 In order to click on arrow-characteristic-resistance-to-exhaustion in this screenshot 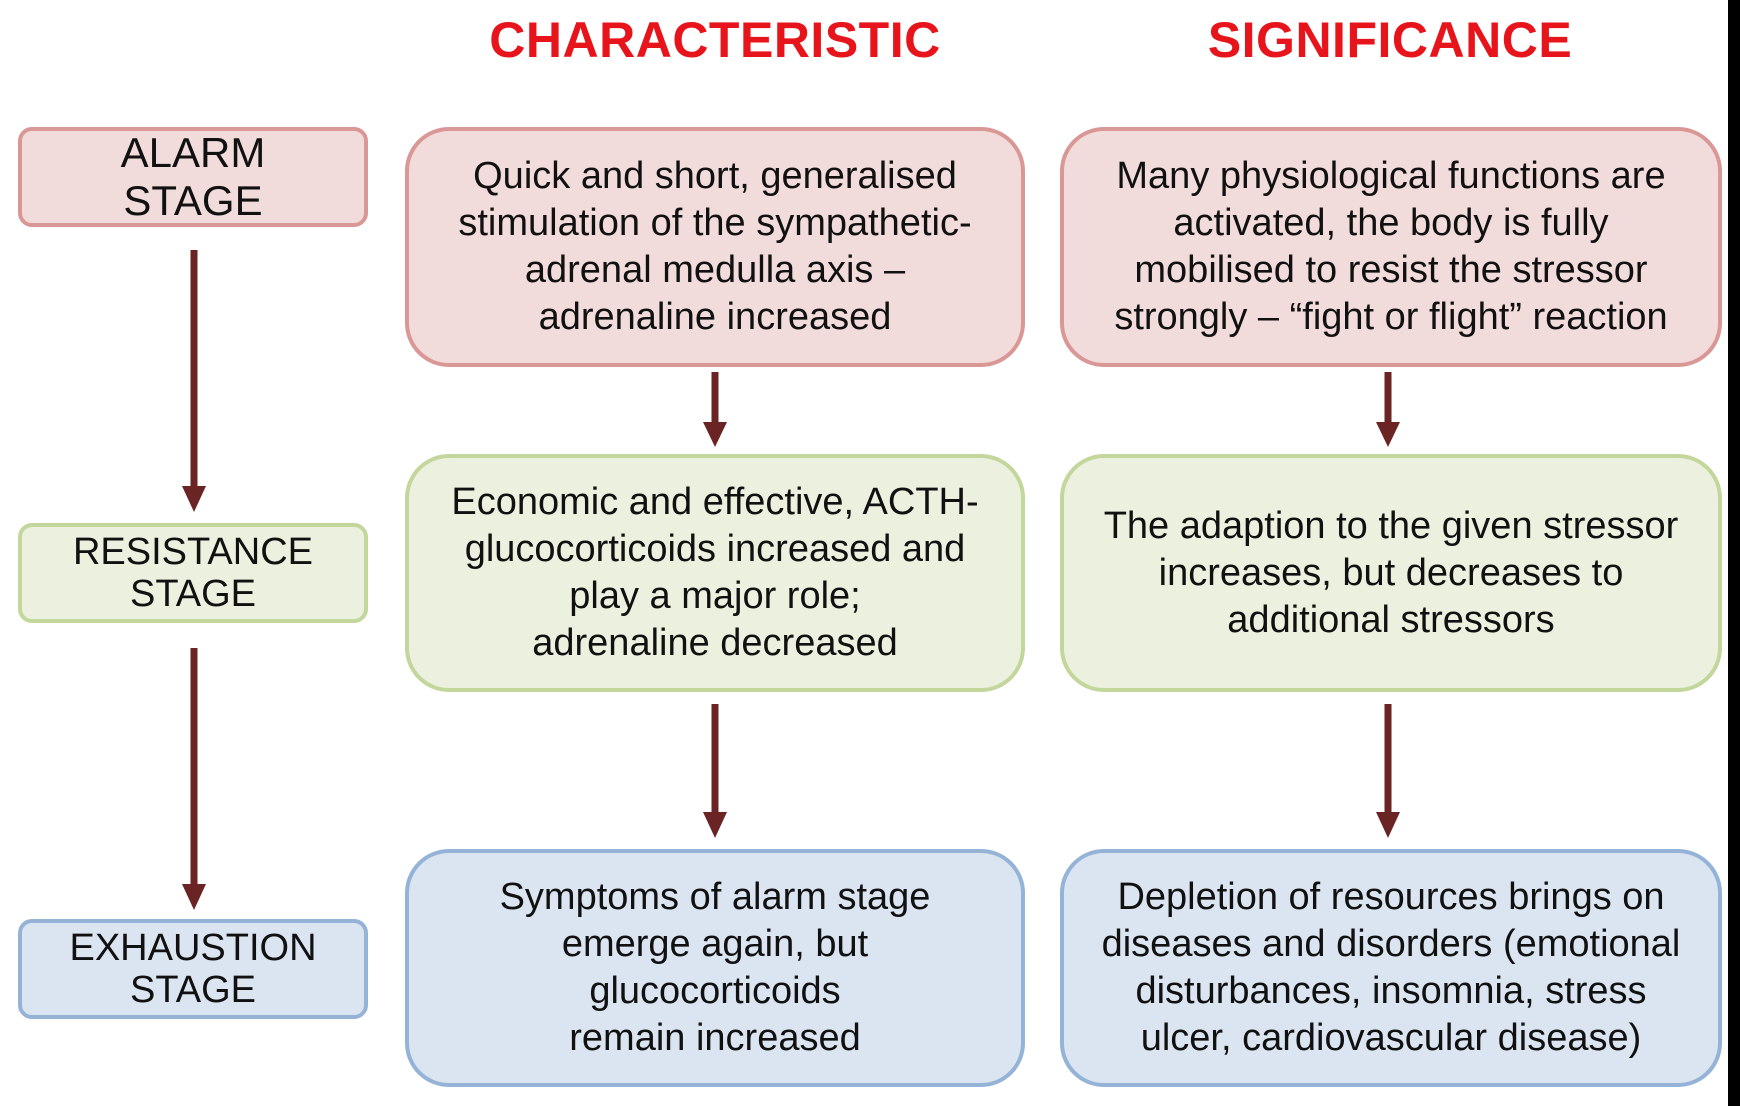, I will do `click(715, 771)`.